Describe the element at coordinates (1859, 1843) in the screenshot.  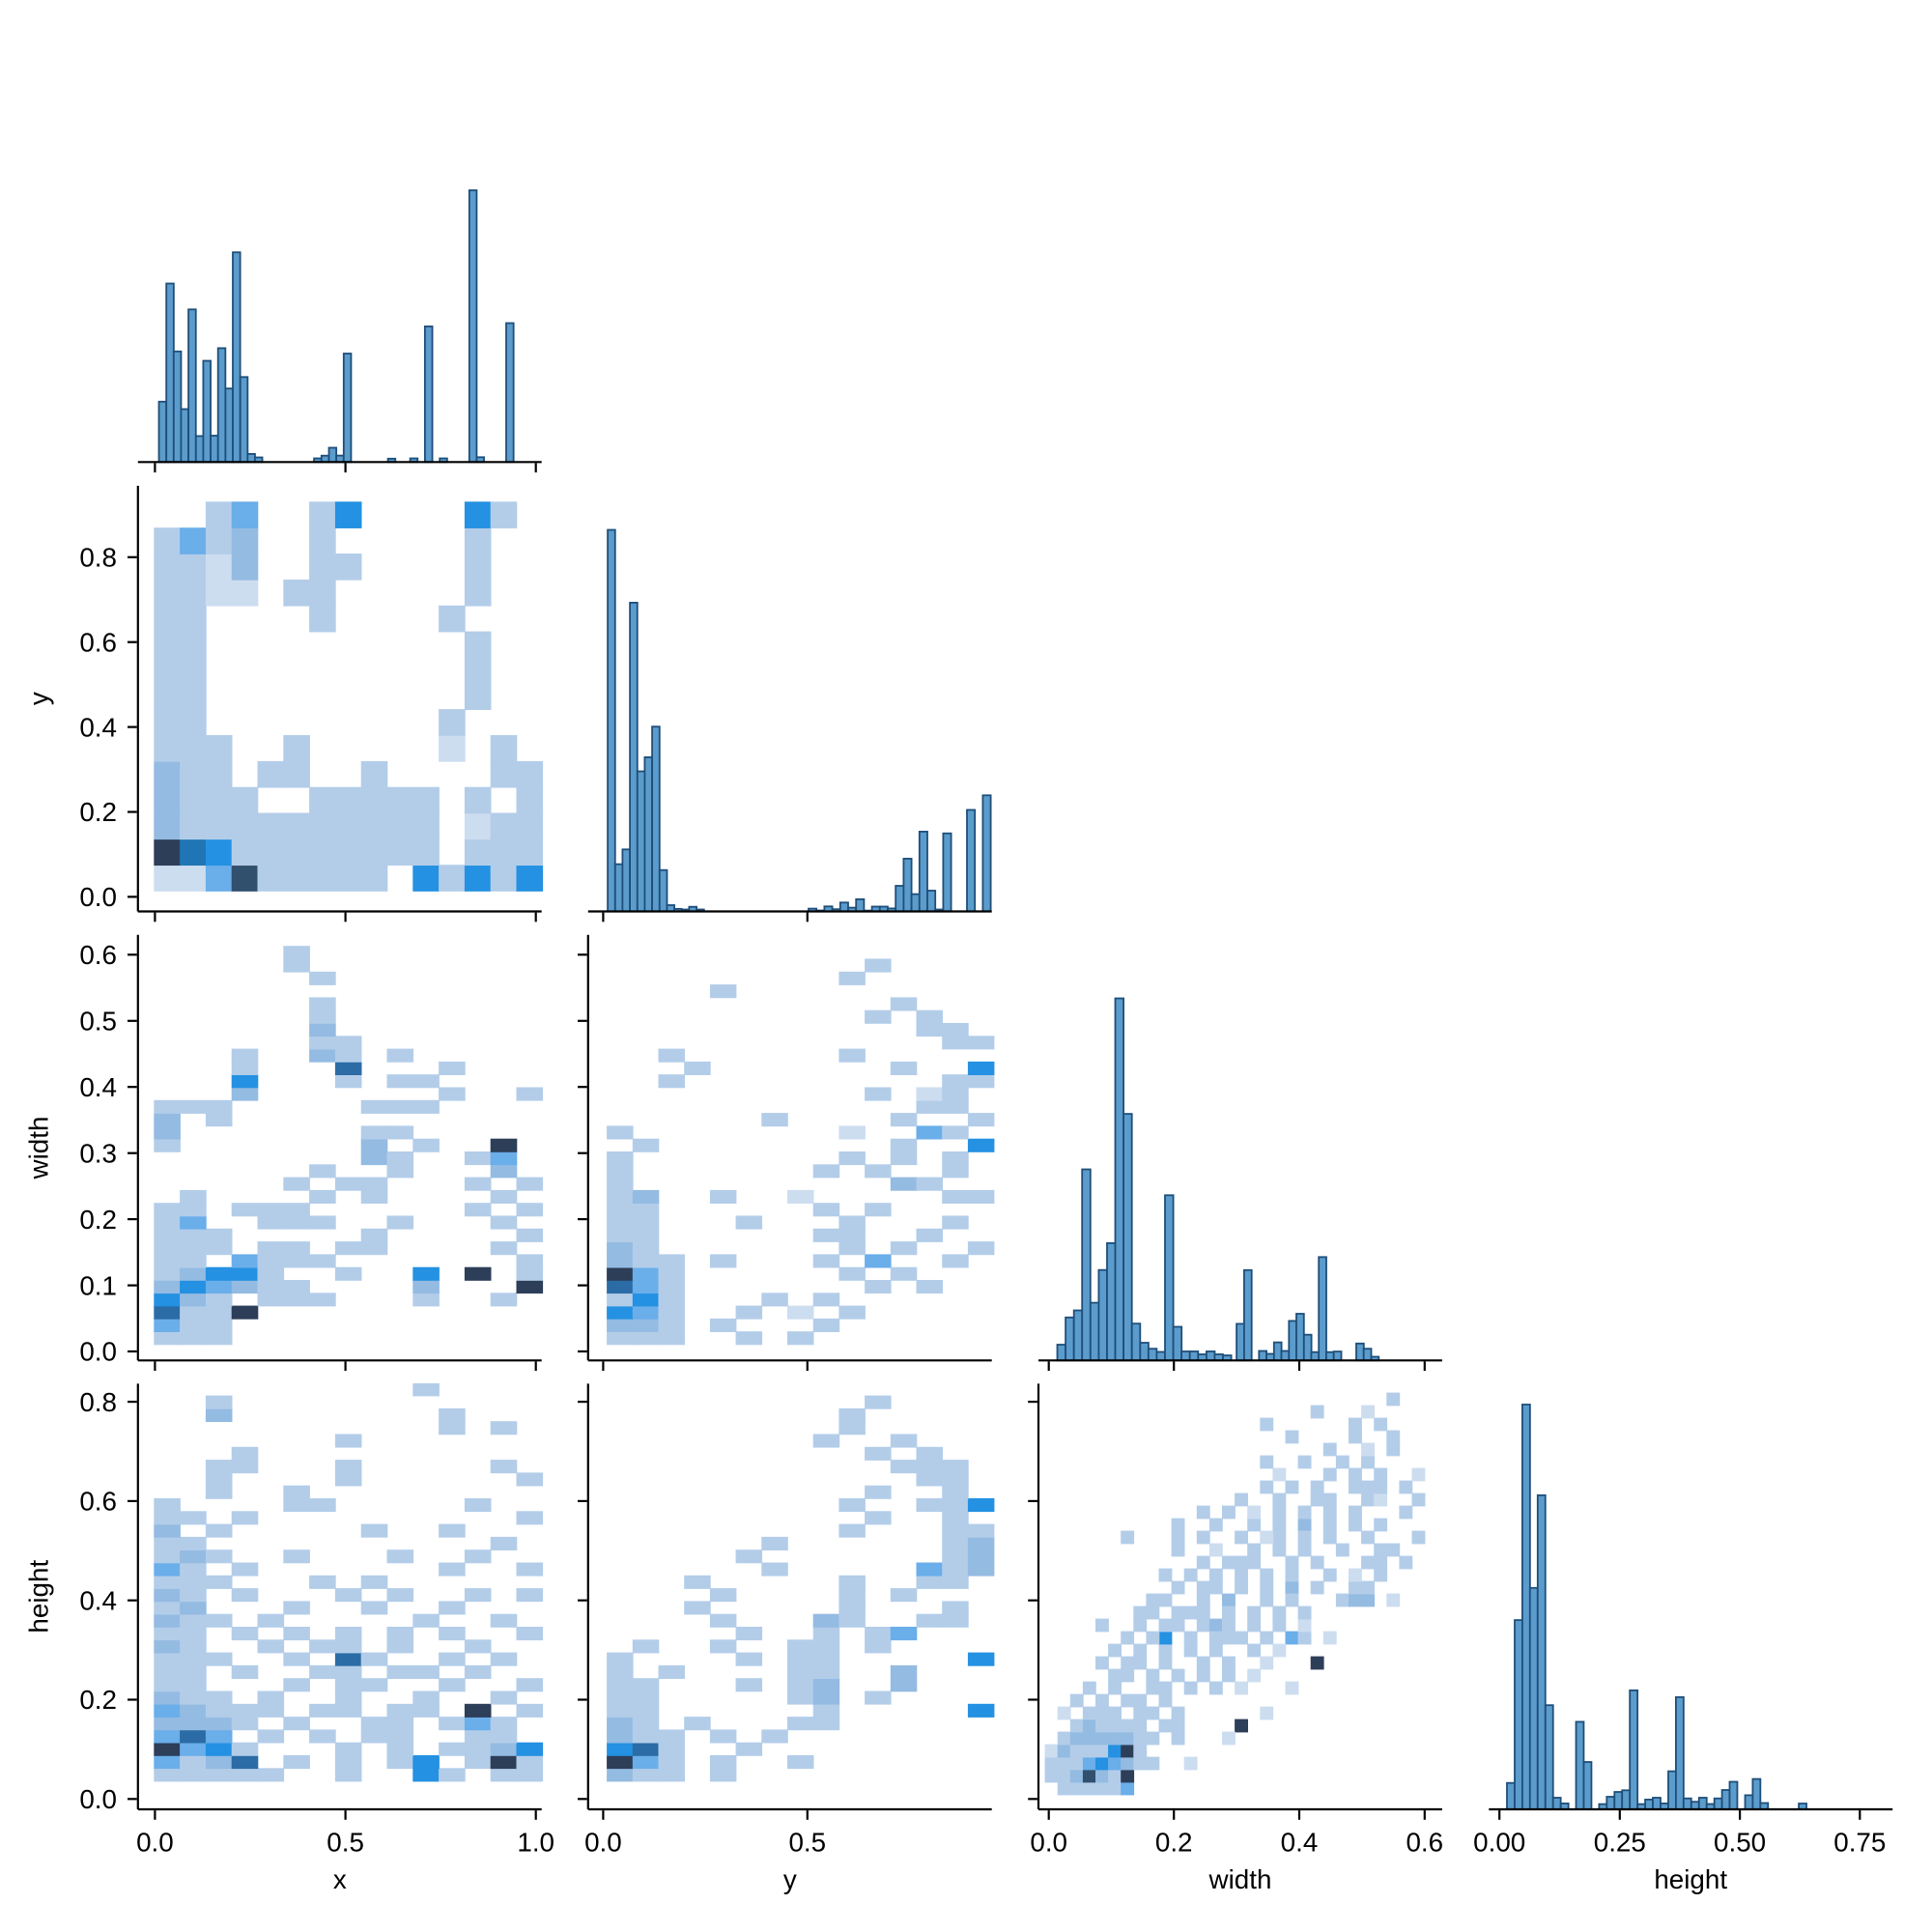
I see `svg-text: 0.75` at that location.